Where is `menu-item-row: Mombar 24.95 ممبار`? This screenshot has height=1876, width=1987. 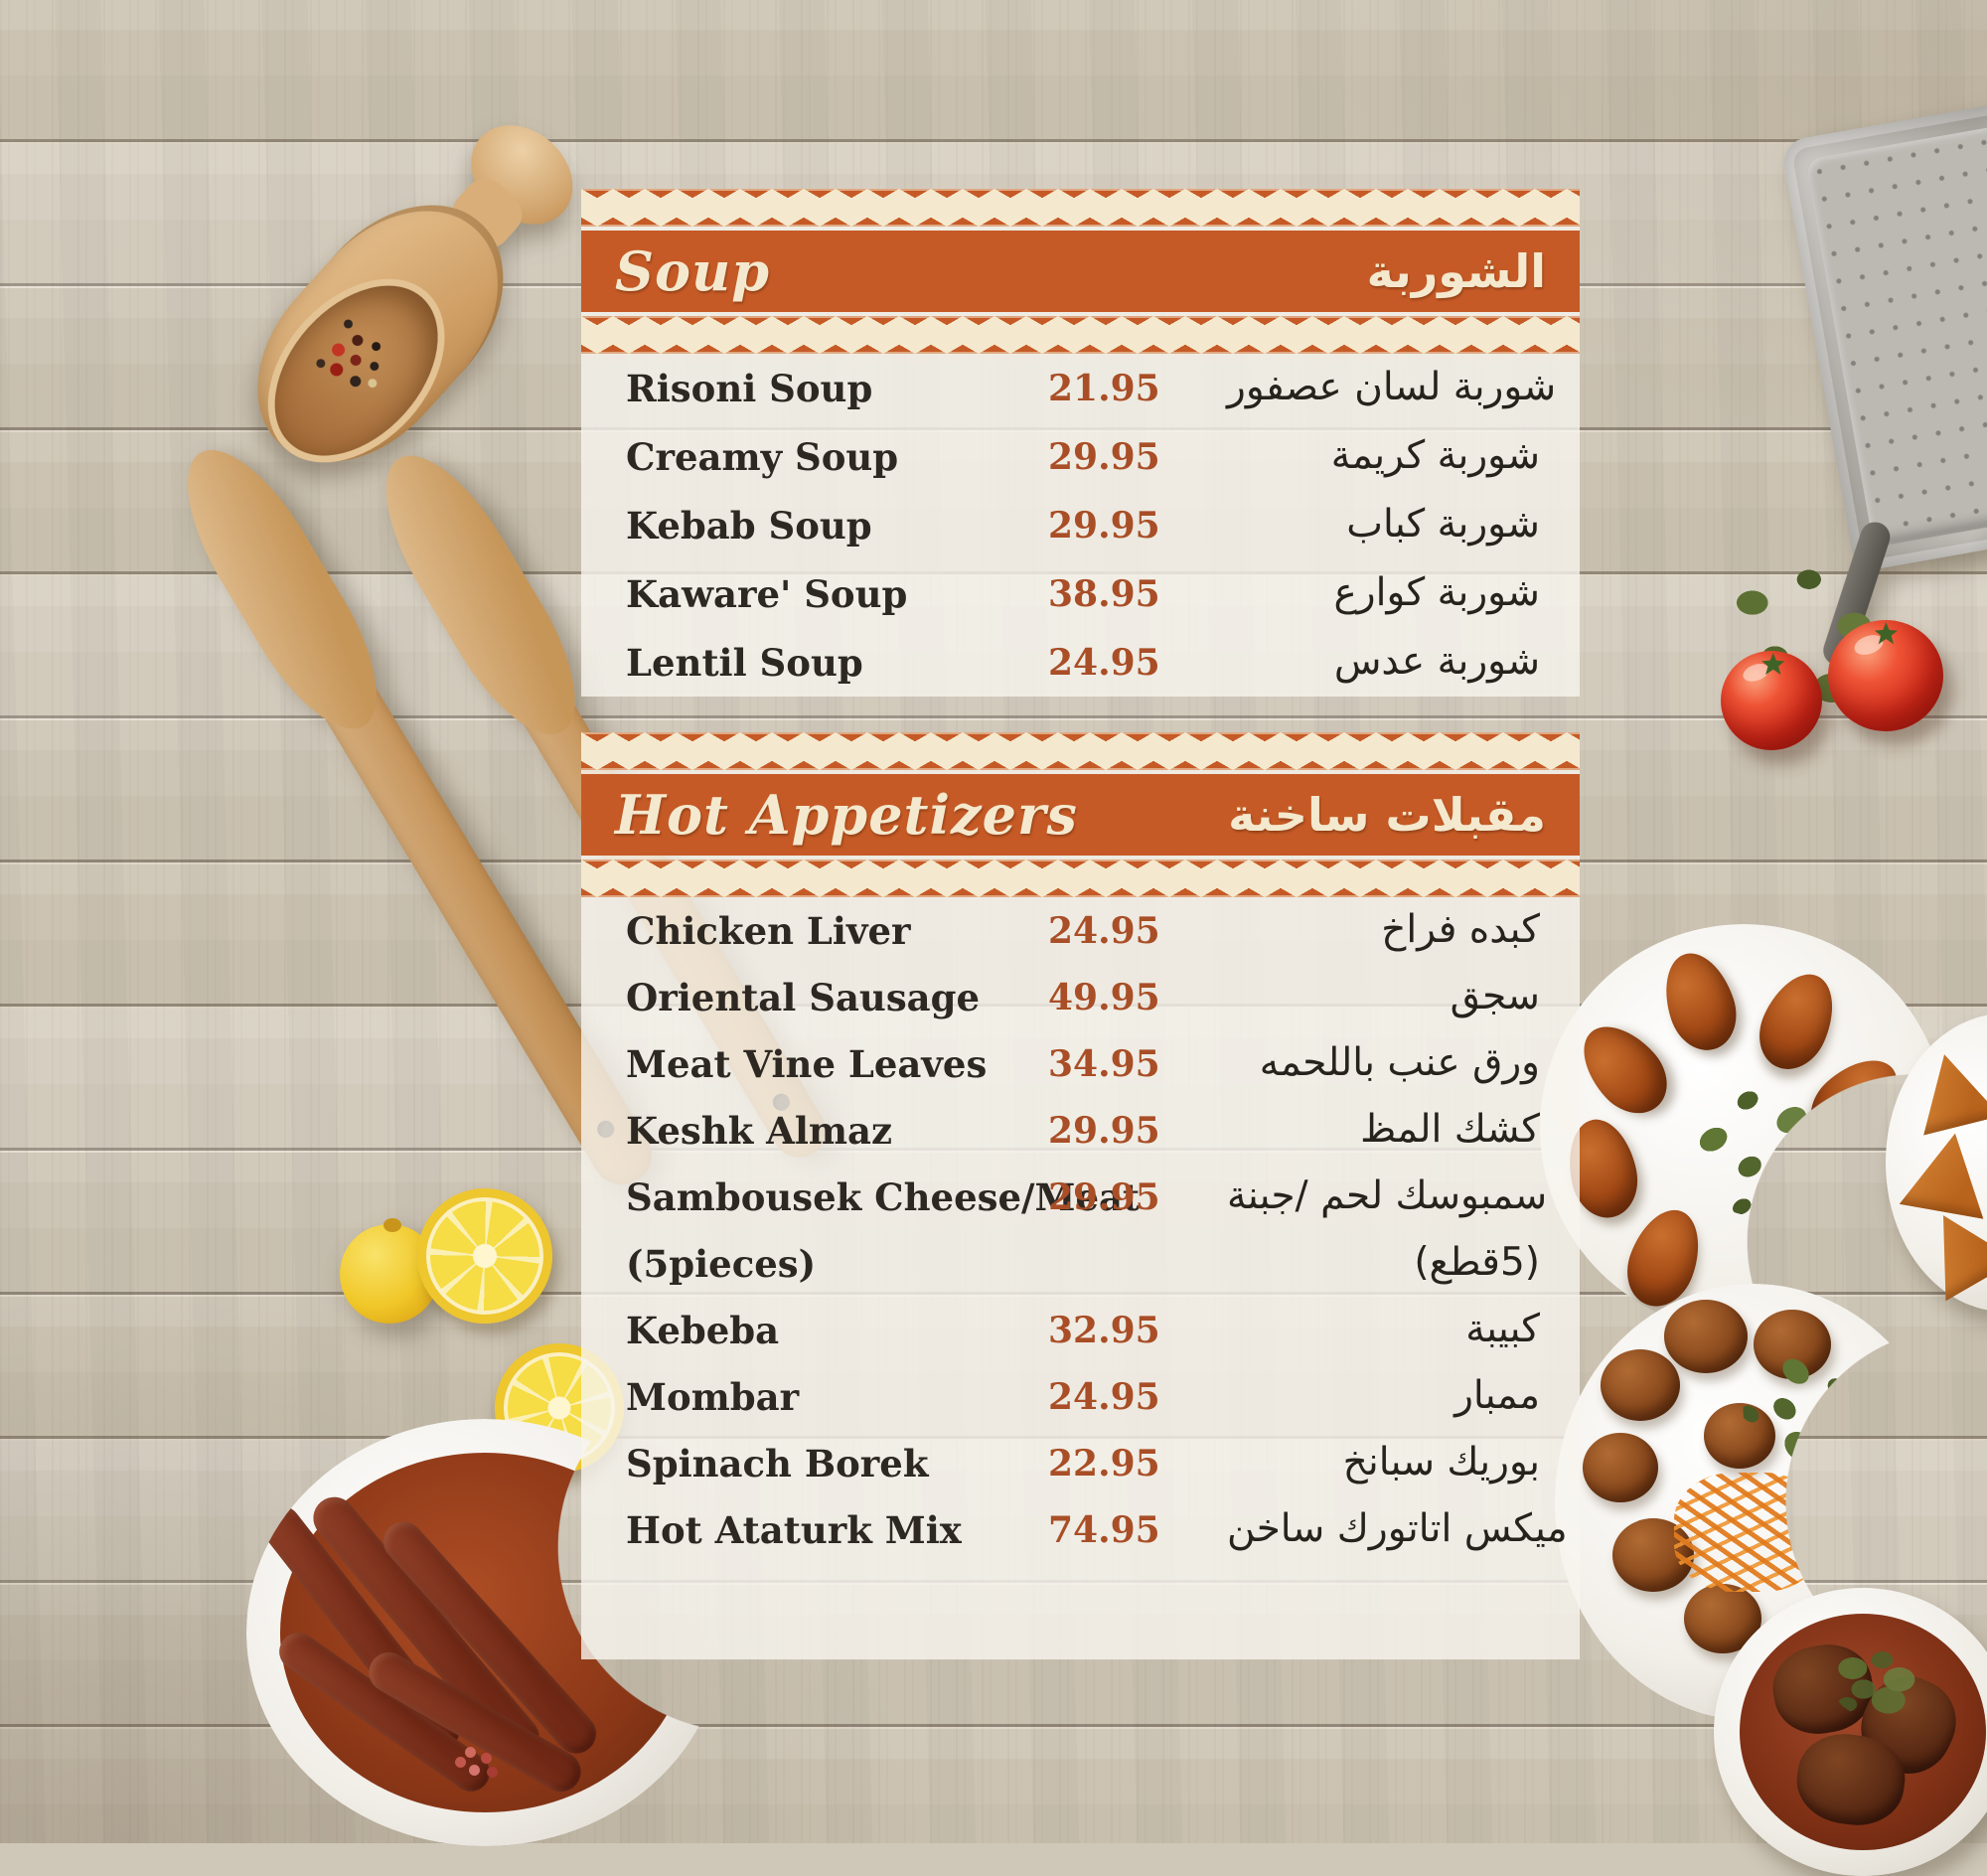 menu-item-row: Mombar 24.95 ممبار is located at coordinates (1083, 1397).